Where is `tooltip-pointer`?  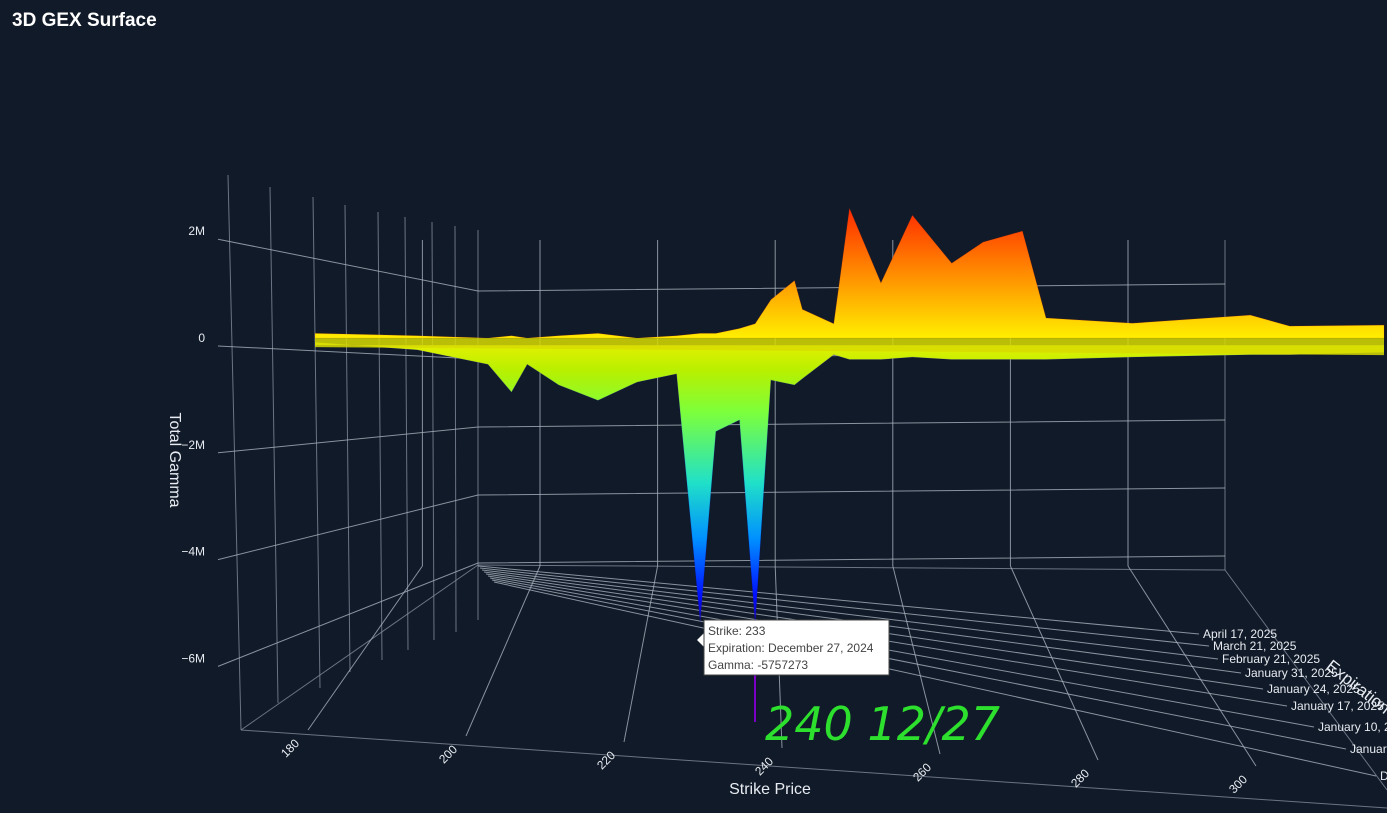 tooltip-pointer is located at coordinates (701, 640).